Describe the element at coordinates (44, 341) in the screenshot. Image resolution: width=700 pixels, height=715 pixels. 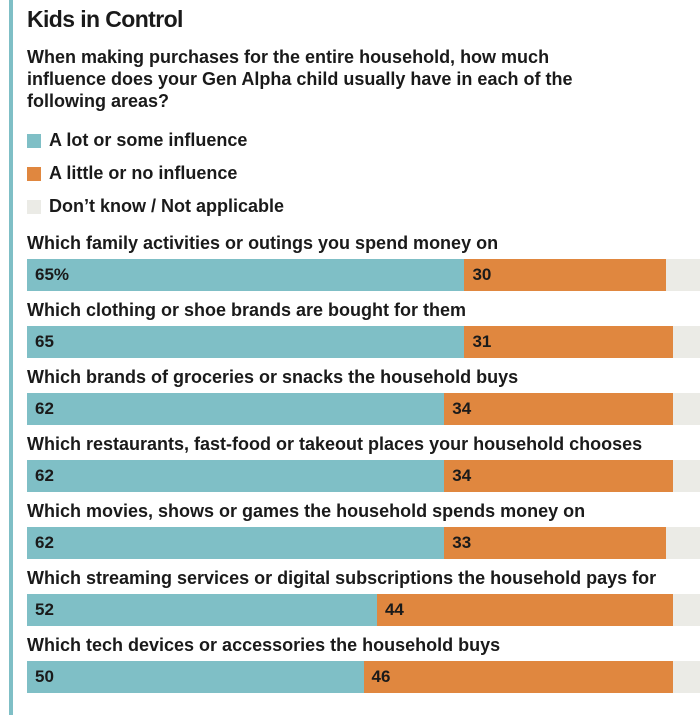
I see `data-label: 65` at that location.